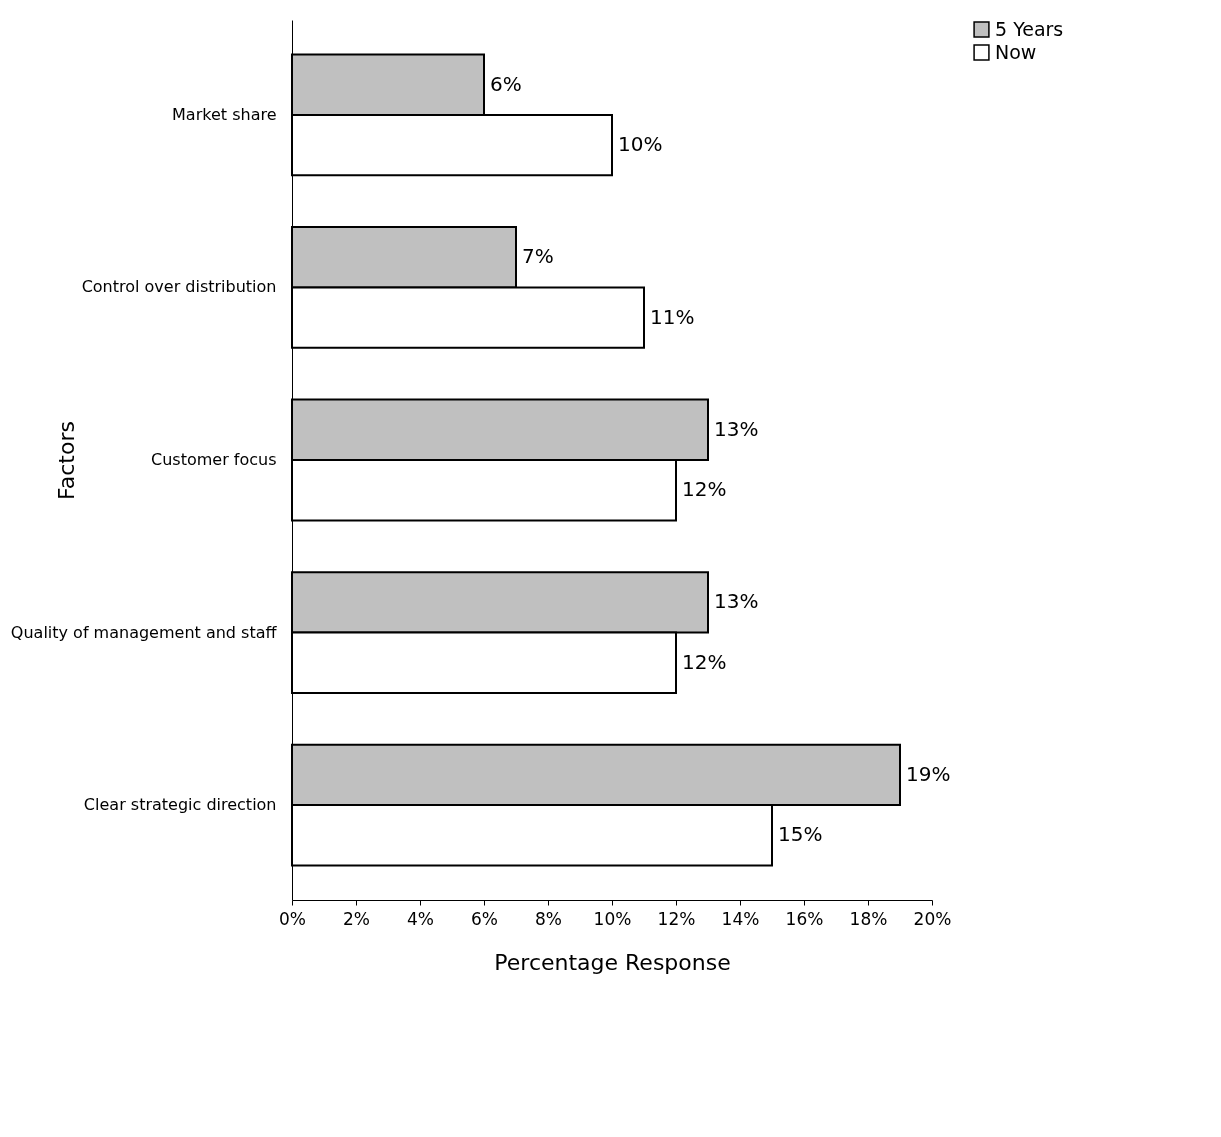  What do you see at coordinates (932, 918) in the screenshot?
I see `x-tick-label: 20%` at bounding box center [932, 918].